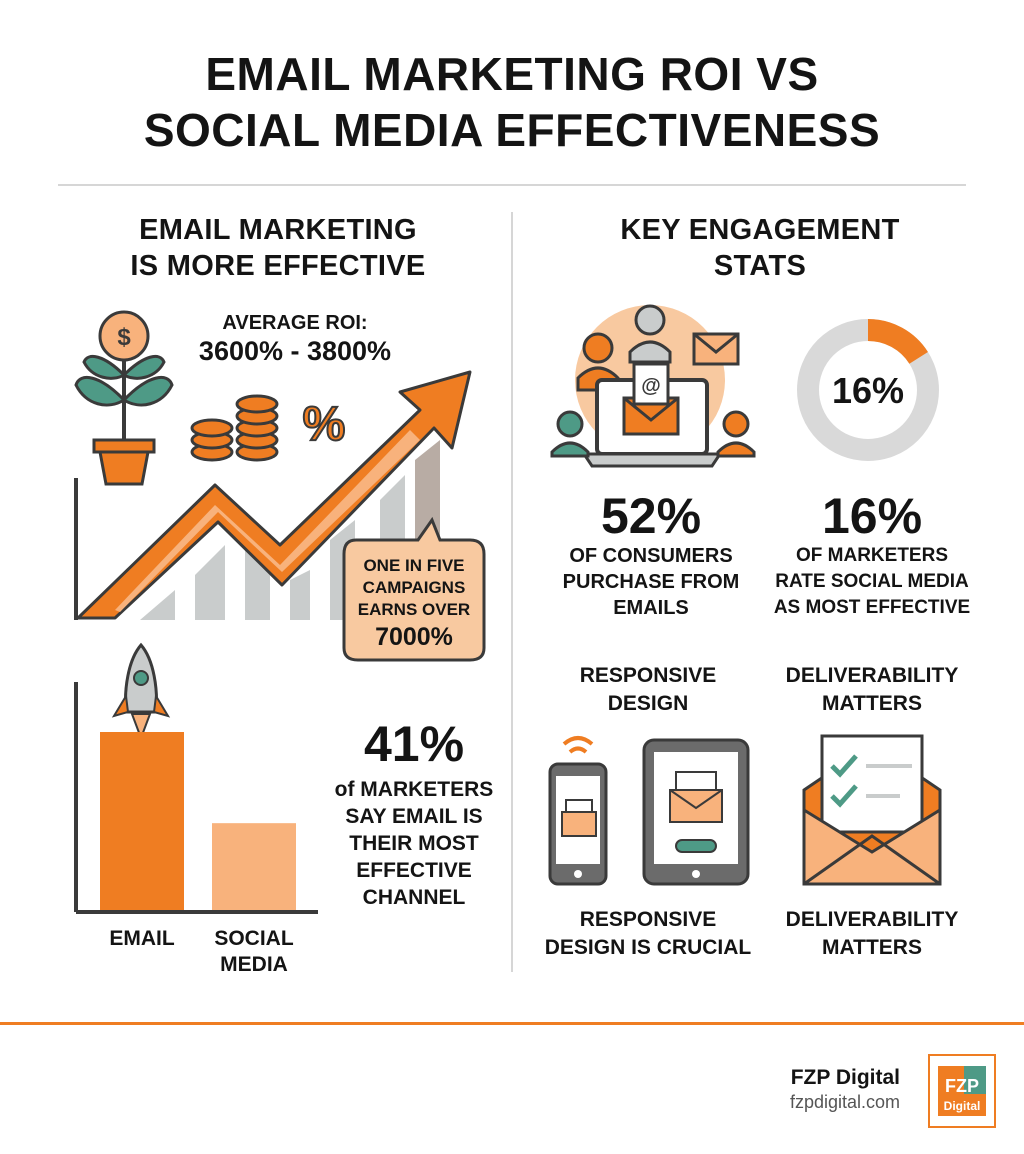 The image size is (1024, 1154). I want to click on deliverability-heading-line-2: MATTERS, so click(872, 703).